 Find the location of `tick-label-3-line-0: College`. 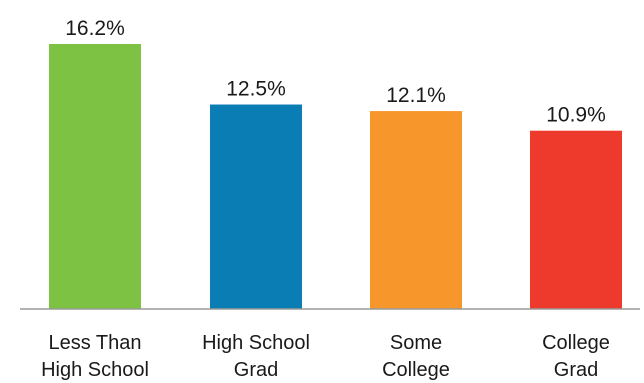

tick-label-3-line-0: College is located at coordinates (576, 343).